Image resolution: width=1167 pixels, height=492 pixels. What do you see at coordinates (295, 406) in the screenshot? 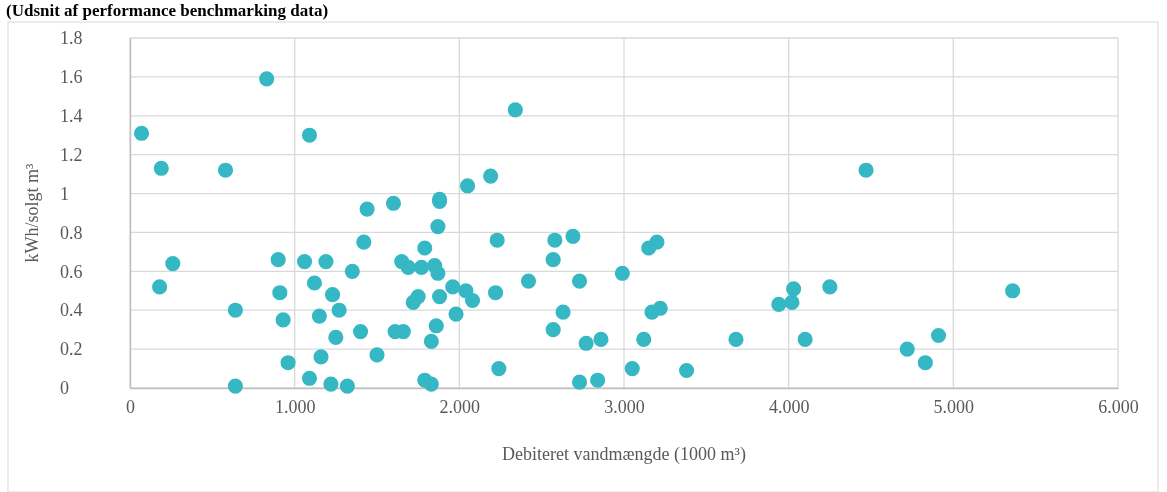
I see `x-tick-label: 1.000` at bounding box center [295, 406].